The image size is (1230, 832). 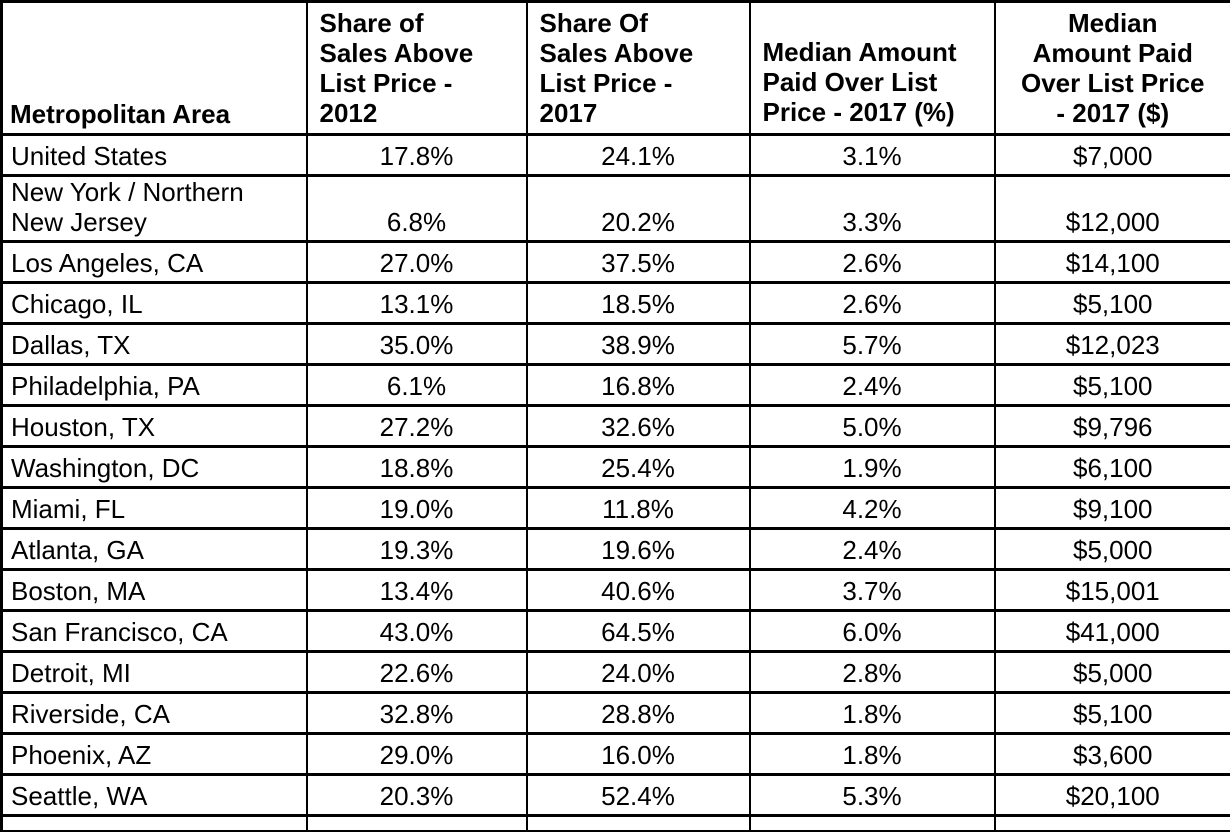 I want to click on median-usd-cell: $12,000, so click(x=1111, y=208).